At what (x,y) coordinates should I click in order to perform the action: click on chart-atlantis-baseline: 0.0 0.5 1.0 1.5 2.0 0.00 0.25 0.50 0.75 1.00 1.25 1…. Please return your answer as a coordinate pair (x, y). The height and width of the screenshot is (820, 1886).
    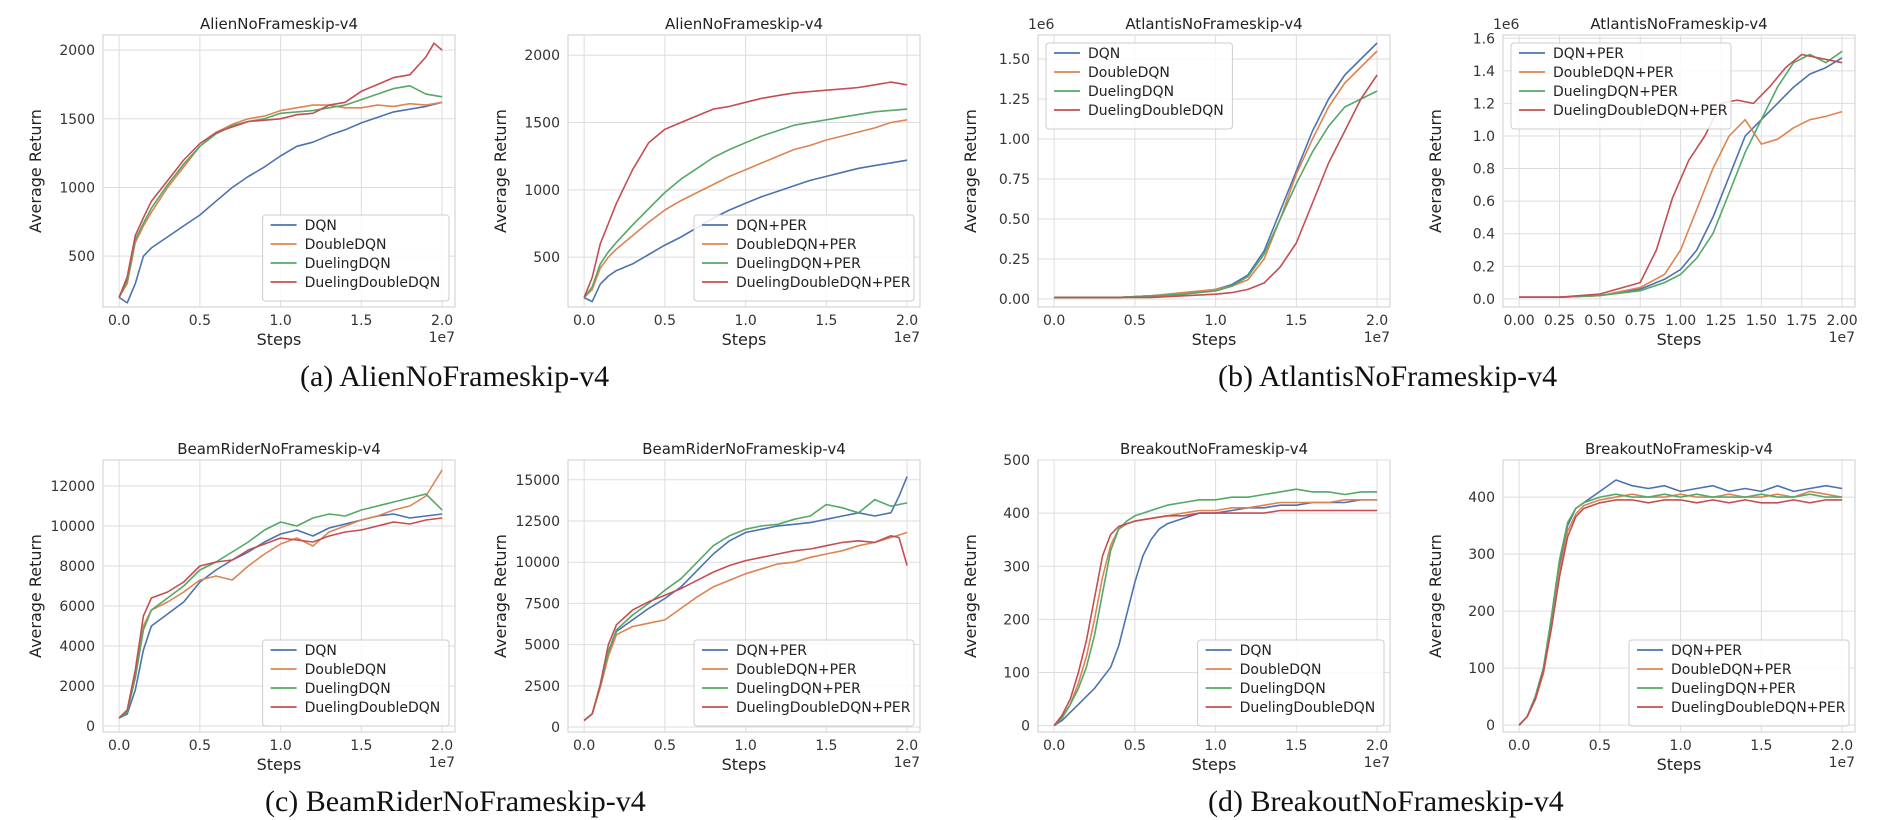
    Looking at the image, I should click on (1177, 177).